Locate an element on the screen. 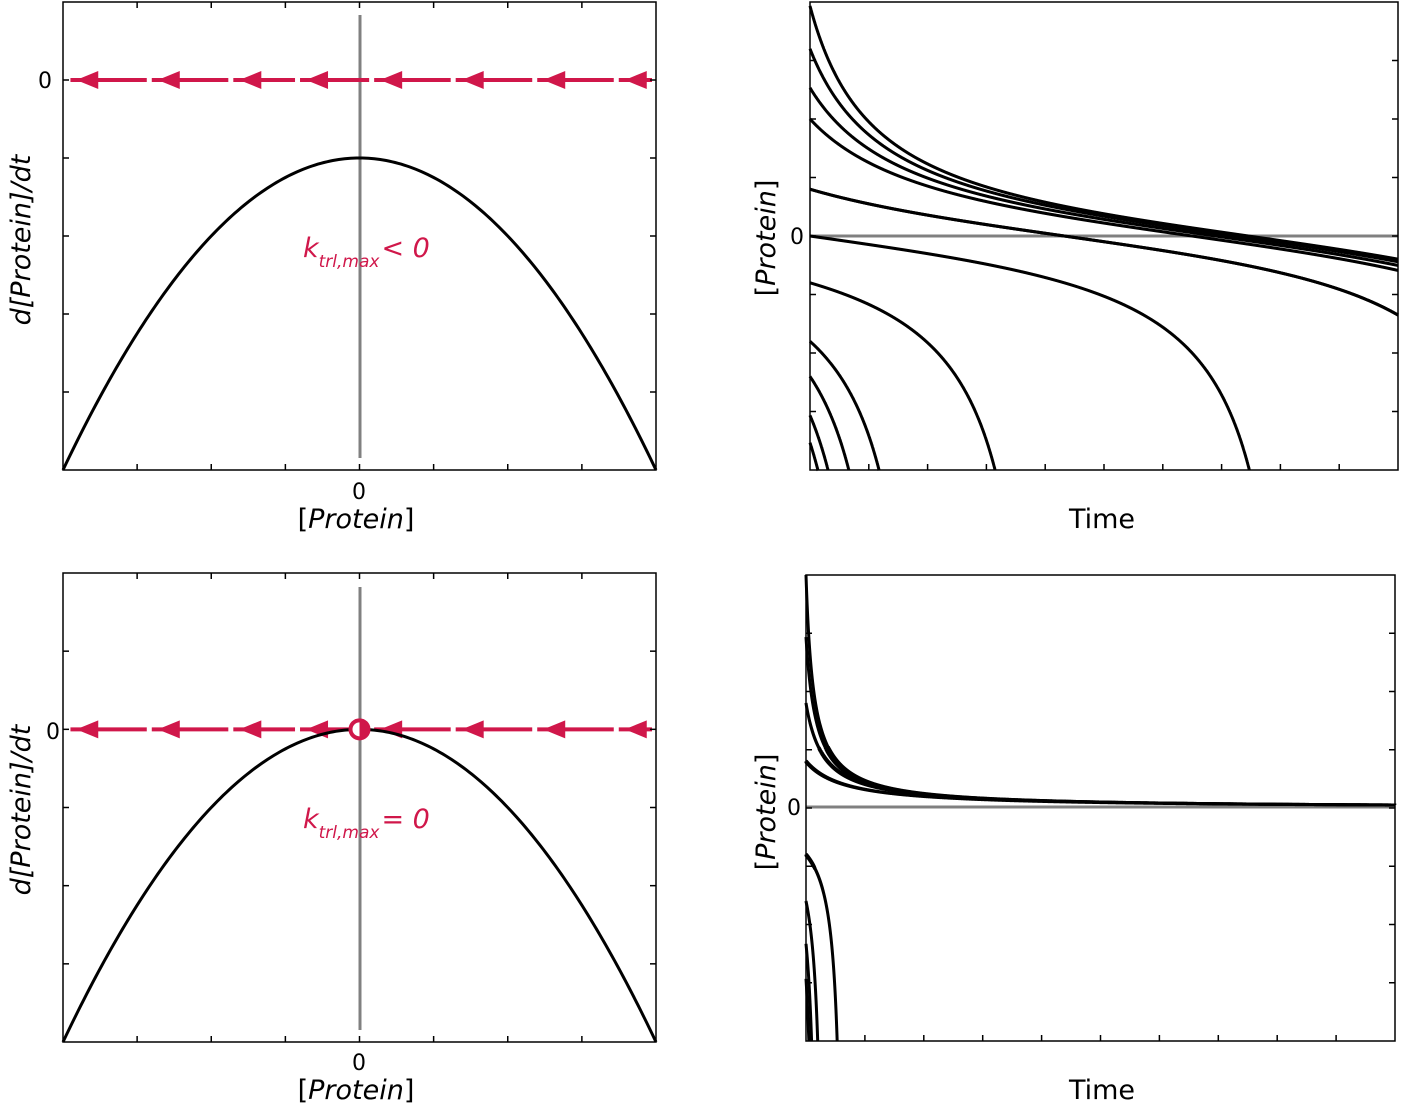  rate-curve is located at coordinates (359, 313).